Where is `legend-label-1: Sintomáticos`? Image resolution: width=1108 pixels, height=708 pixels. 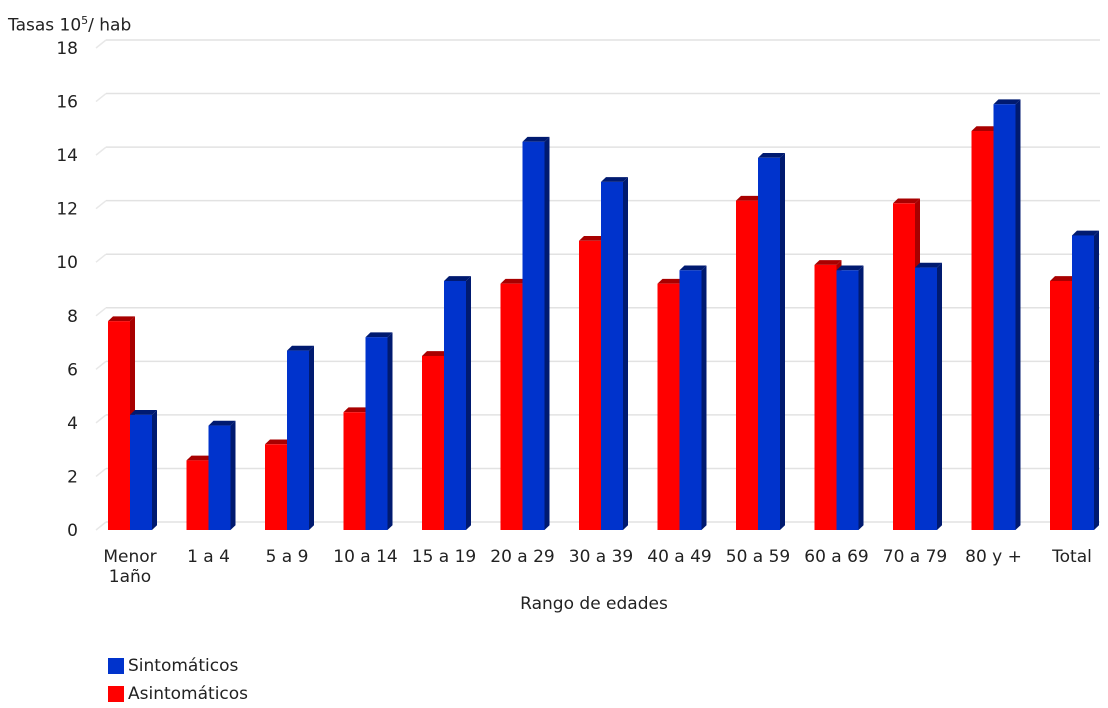
legend-label-1: Sintomáticos is located at coordinates (183, 666).